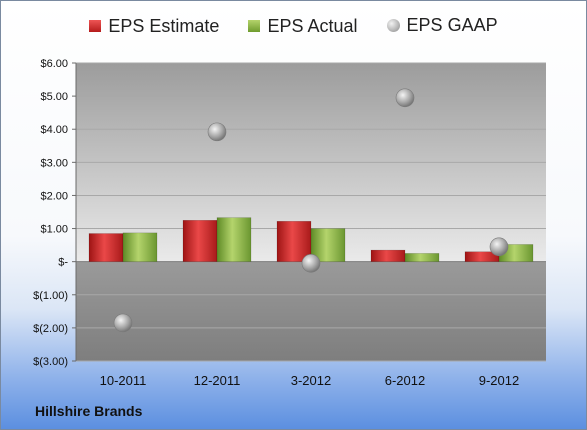 The width and height of the screenshot is (587, 430). What do you see at coordinates (123, 380) in the screenshot?
I see `x-tick-label: 10-2011` at bounding box center [123, 380].